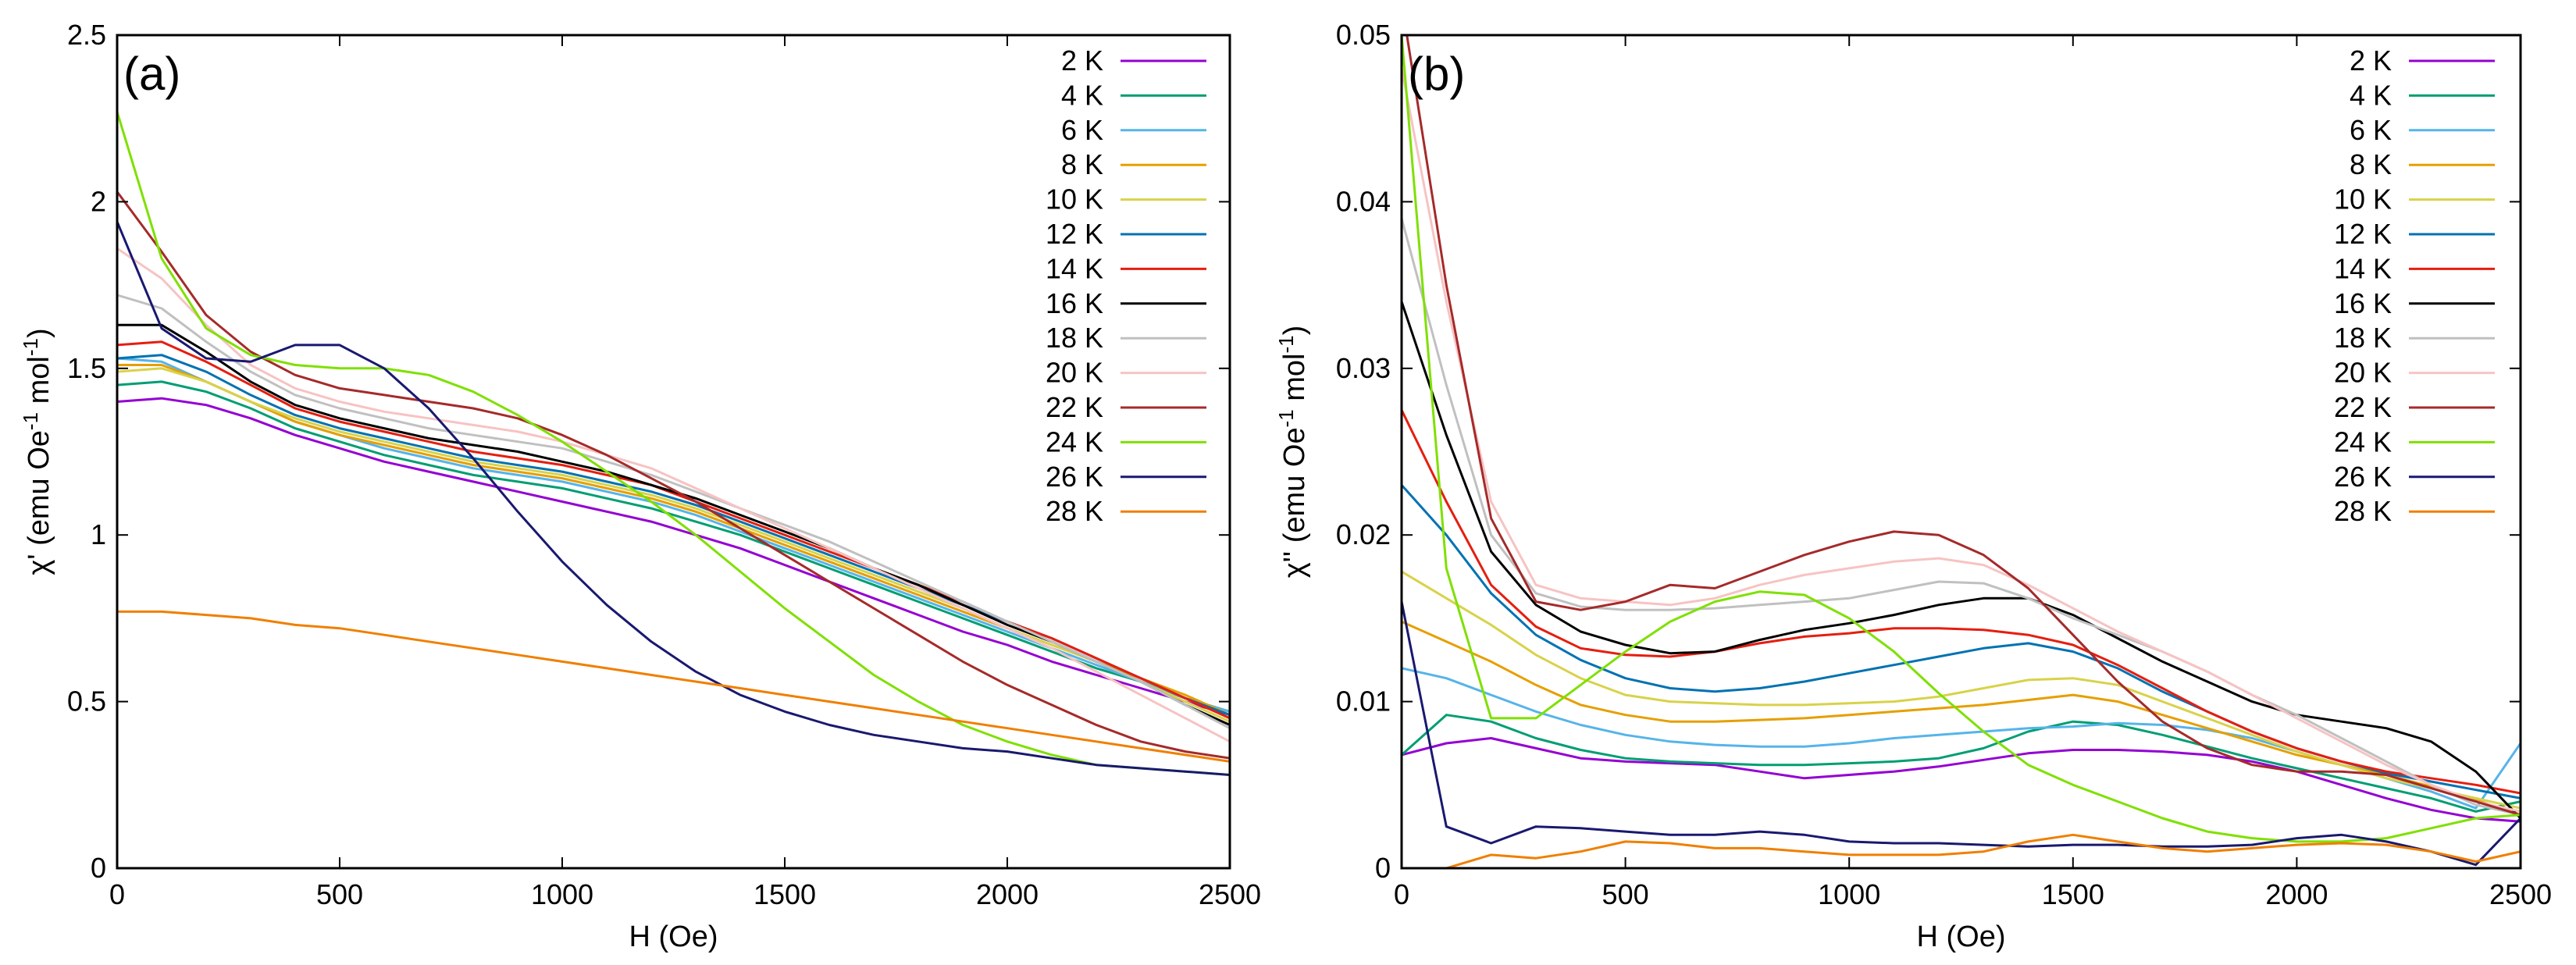  Describe the element at coordinates (1363, 368) in the screenshot. I see `y-tick-label: 0.03` at that location.